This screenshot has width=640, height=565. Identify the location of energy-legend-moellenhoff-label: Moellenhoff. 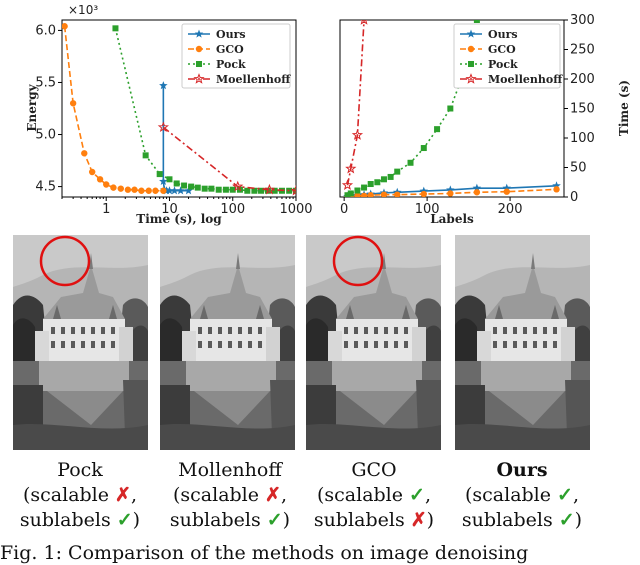
(253, 79).